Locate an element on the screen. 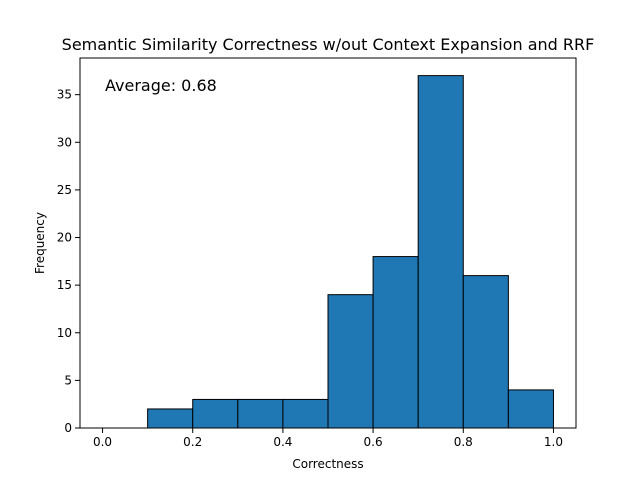  y-tick-label: 15 is located at coordinates (64, 285).